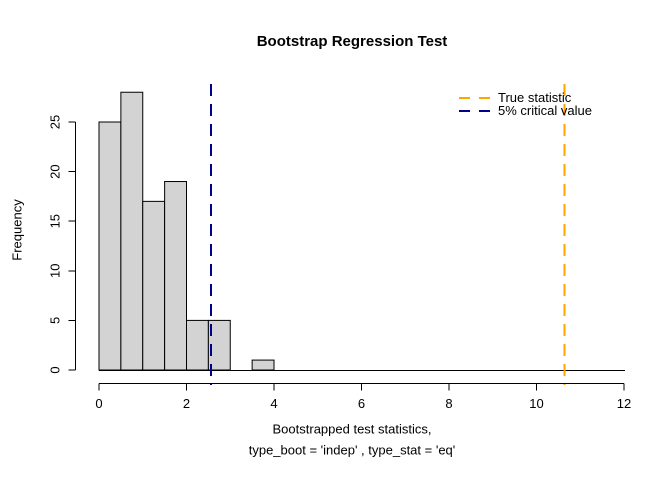 This screenshot has height=480, width=672. I want to click on y-tick-label: 10, so click(55, 271).